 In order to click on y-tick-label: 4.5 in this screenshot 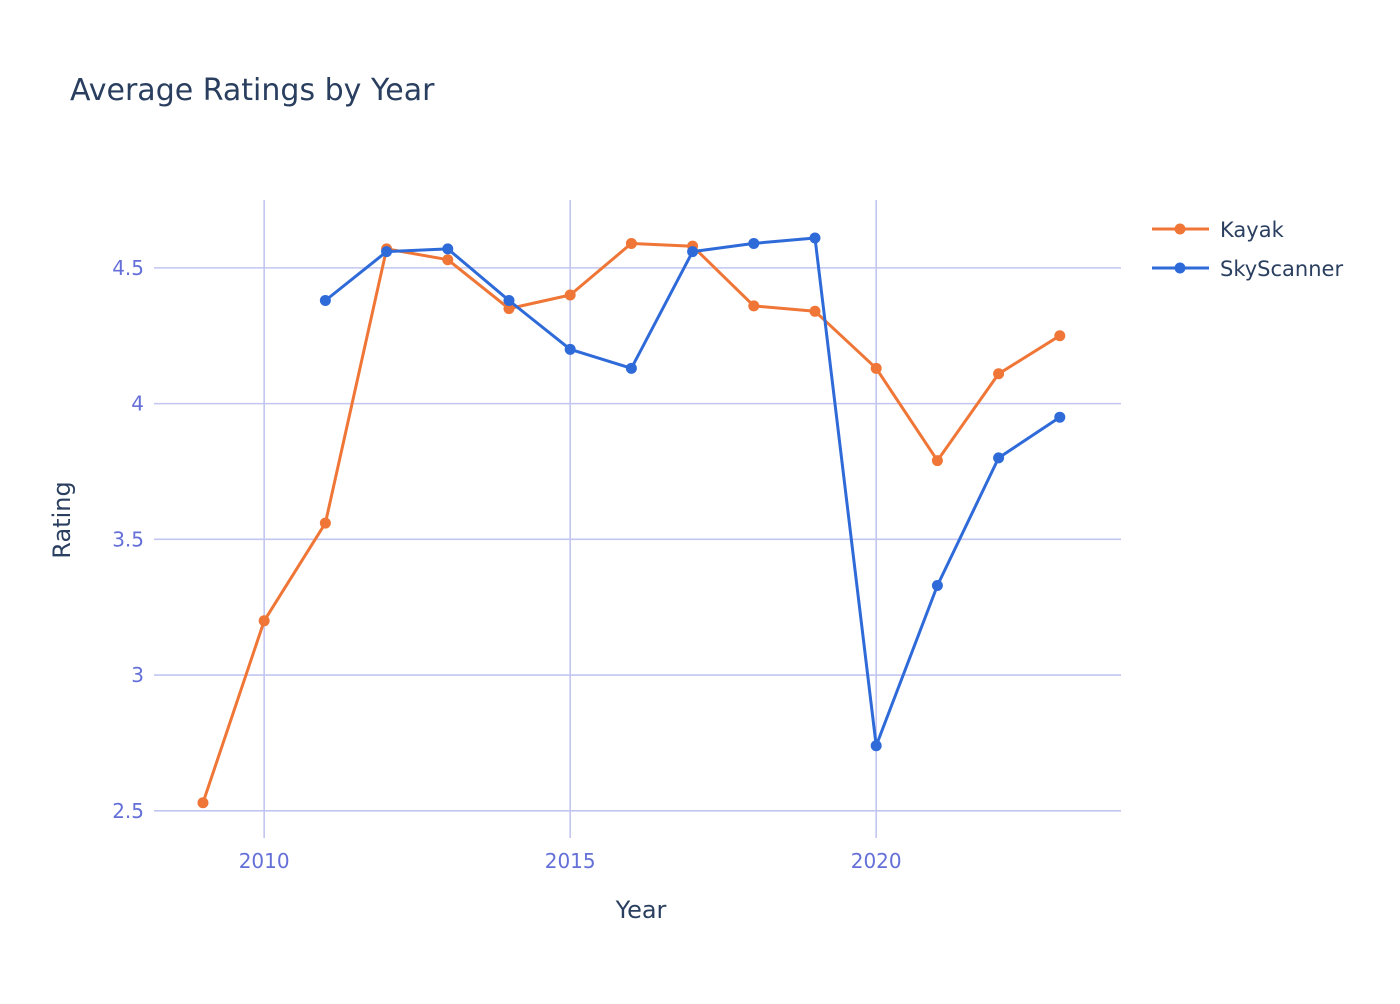, I will do `click(128, 268)`.